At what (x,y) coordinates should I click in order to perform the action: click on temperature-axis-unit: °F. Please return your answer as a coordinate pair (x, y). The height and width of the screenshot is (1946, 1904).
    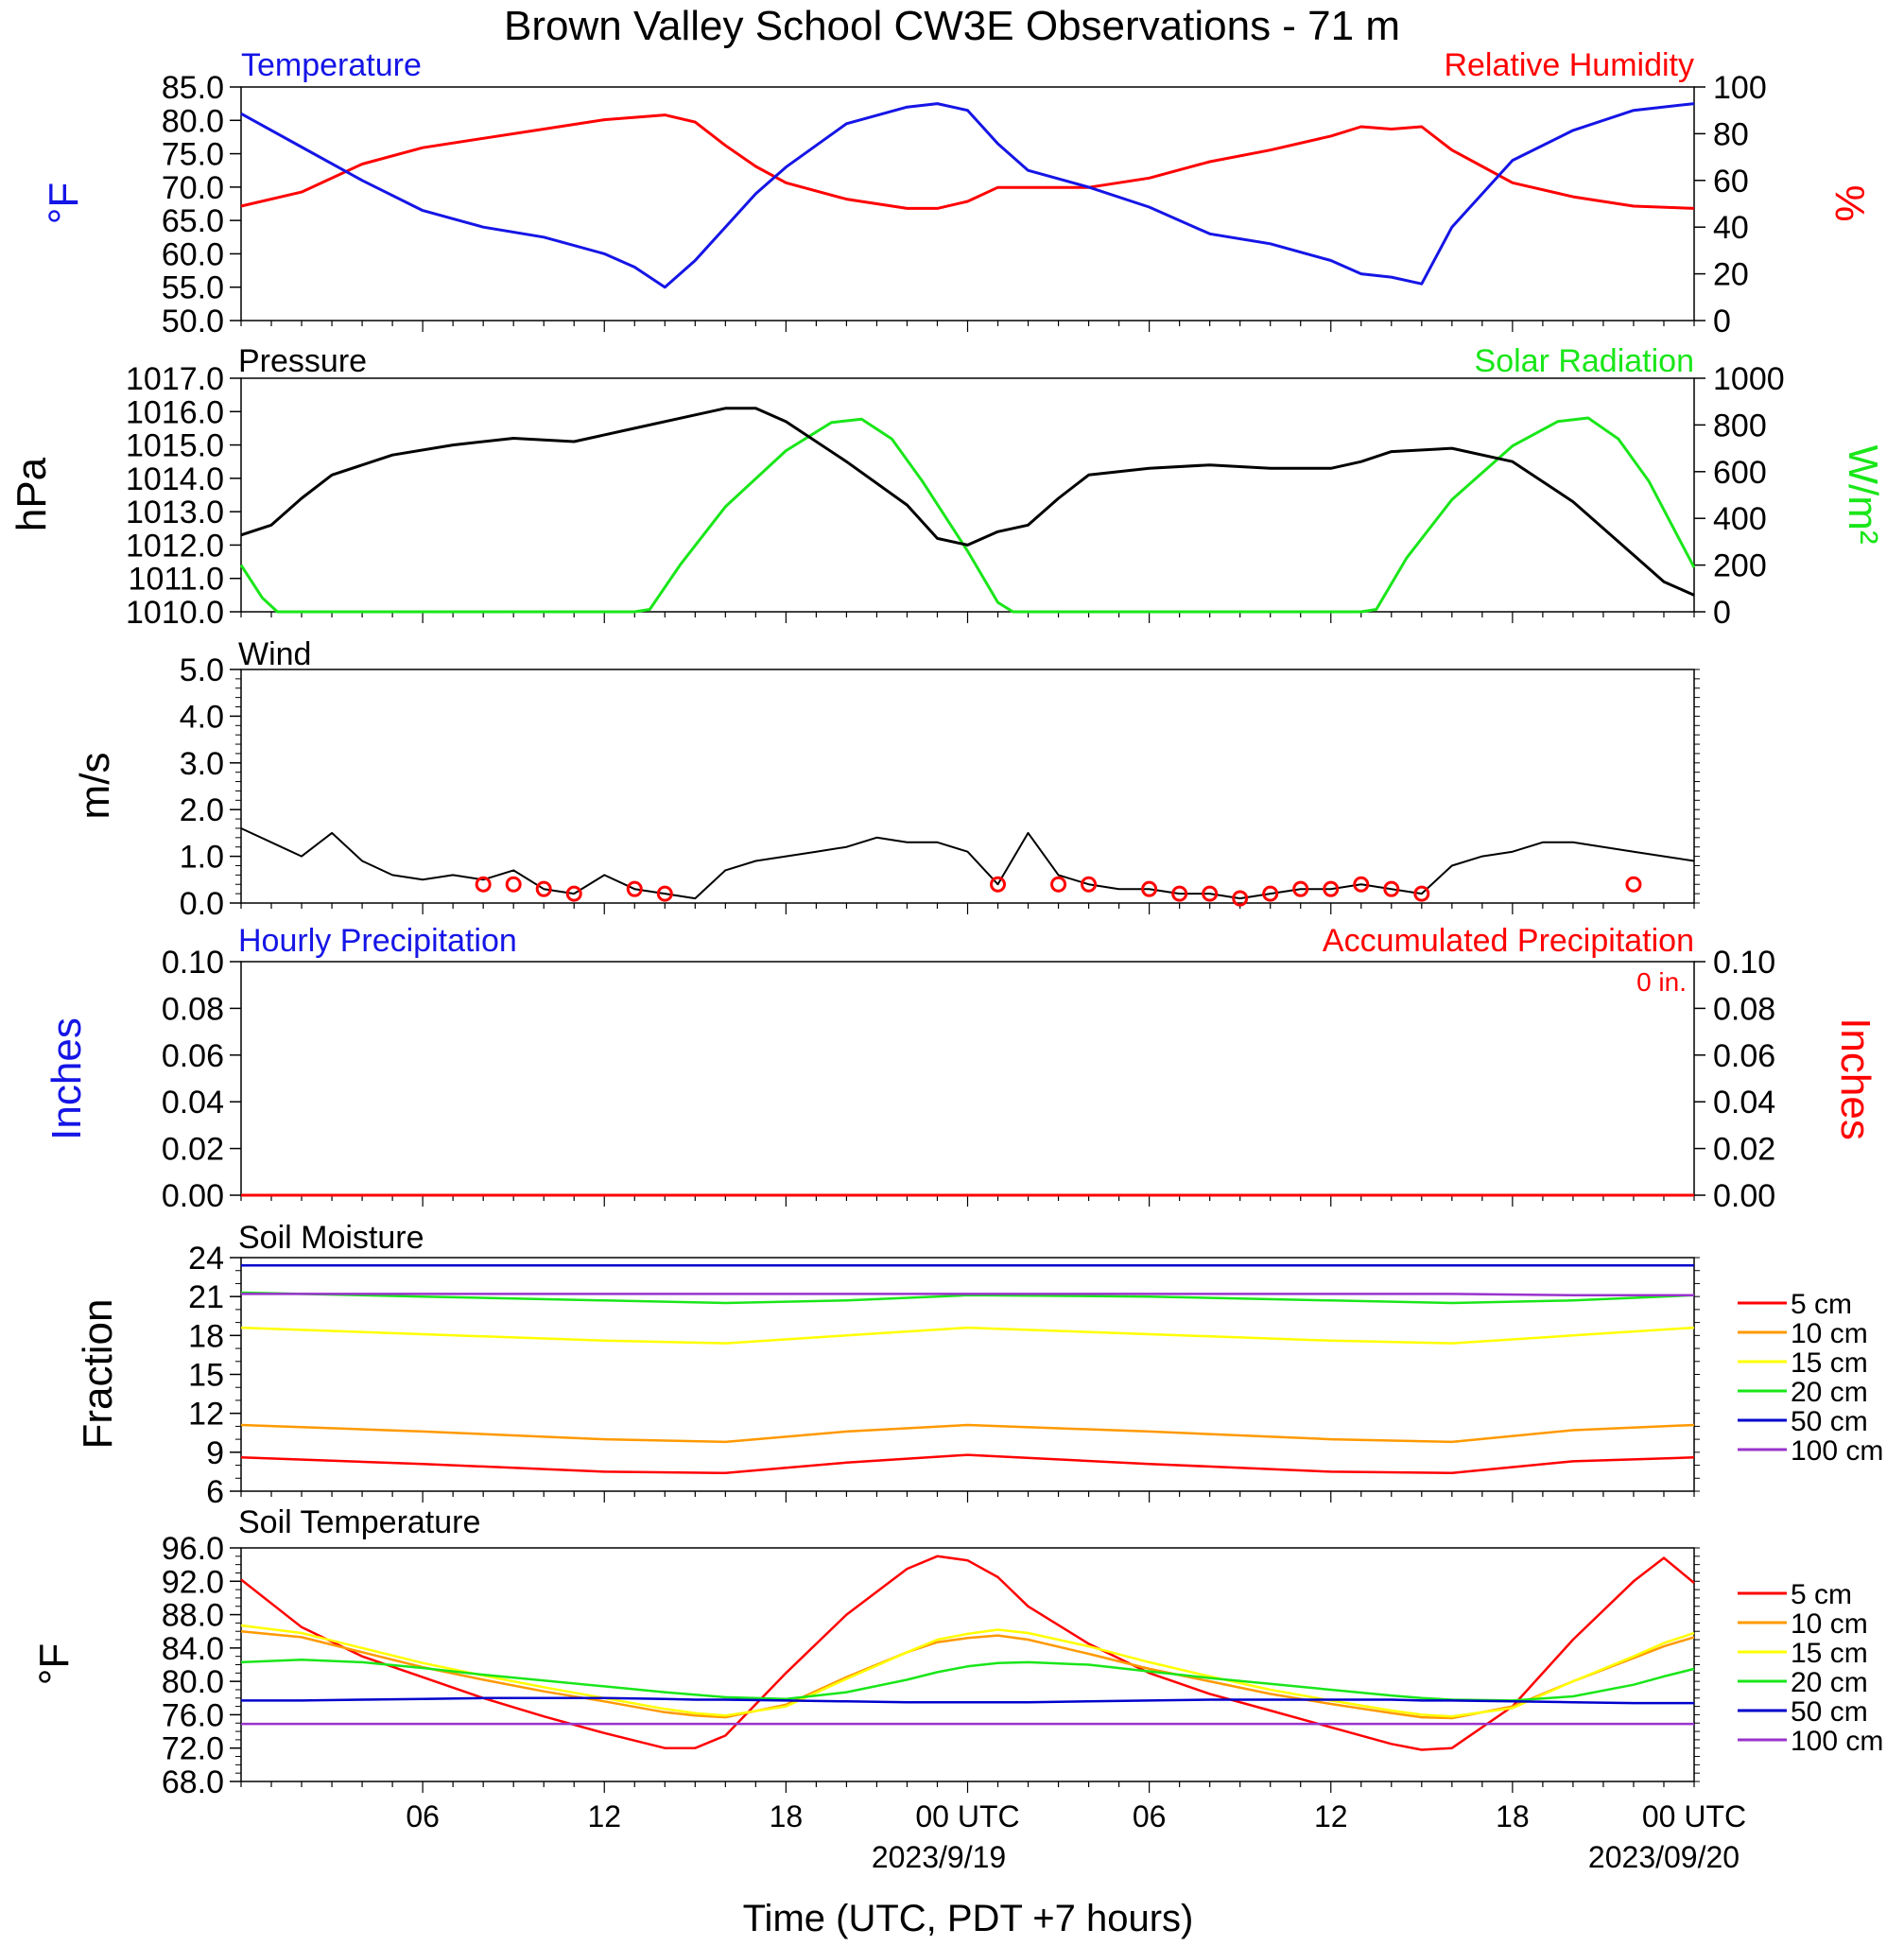
    Looking at the image, I should click on (64, 203).